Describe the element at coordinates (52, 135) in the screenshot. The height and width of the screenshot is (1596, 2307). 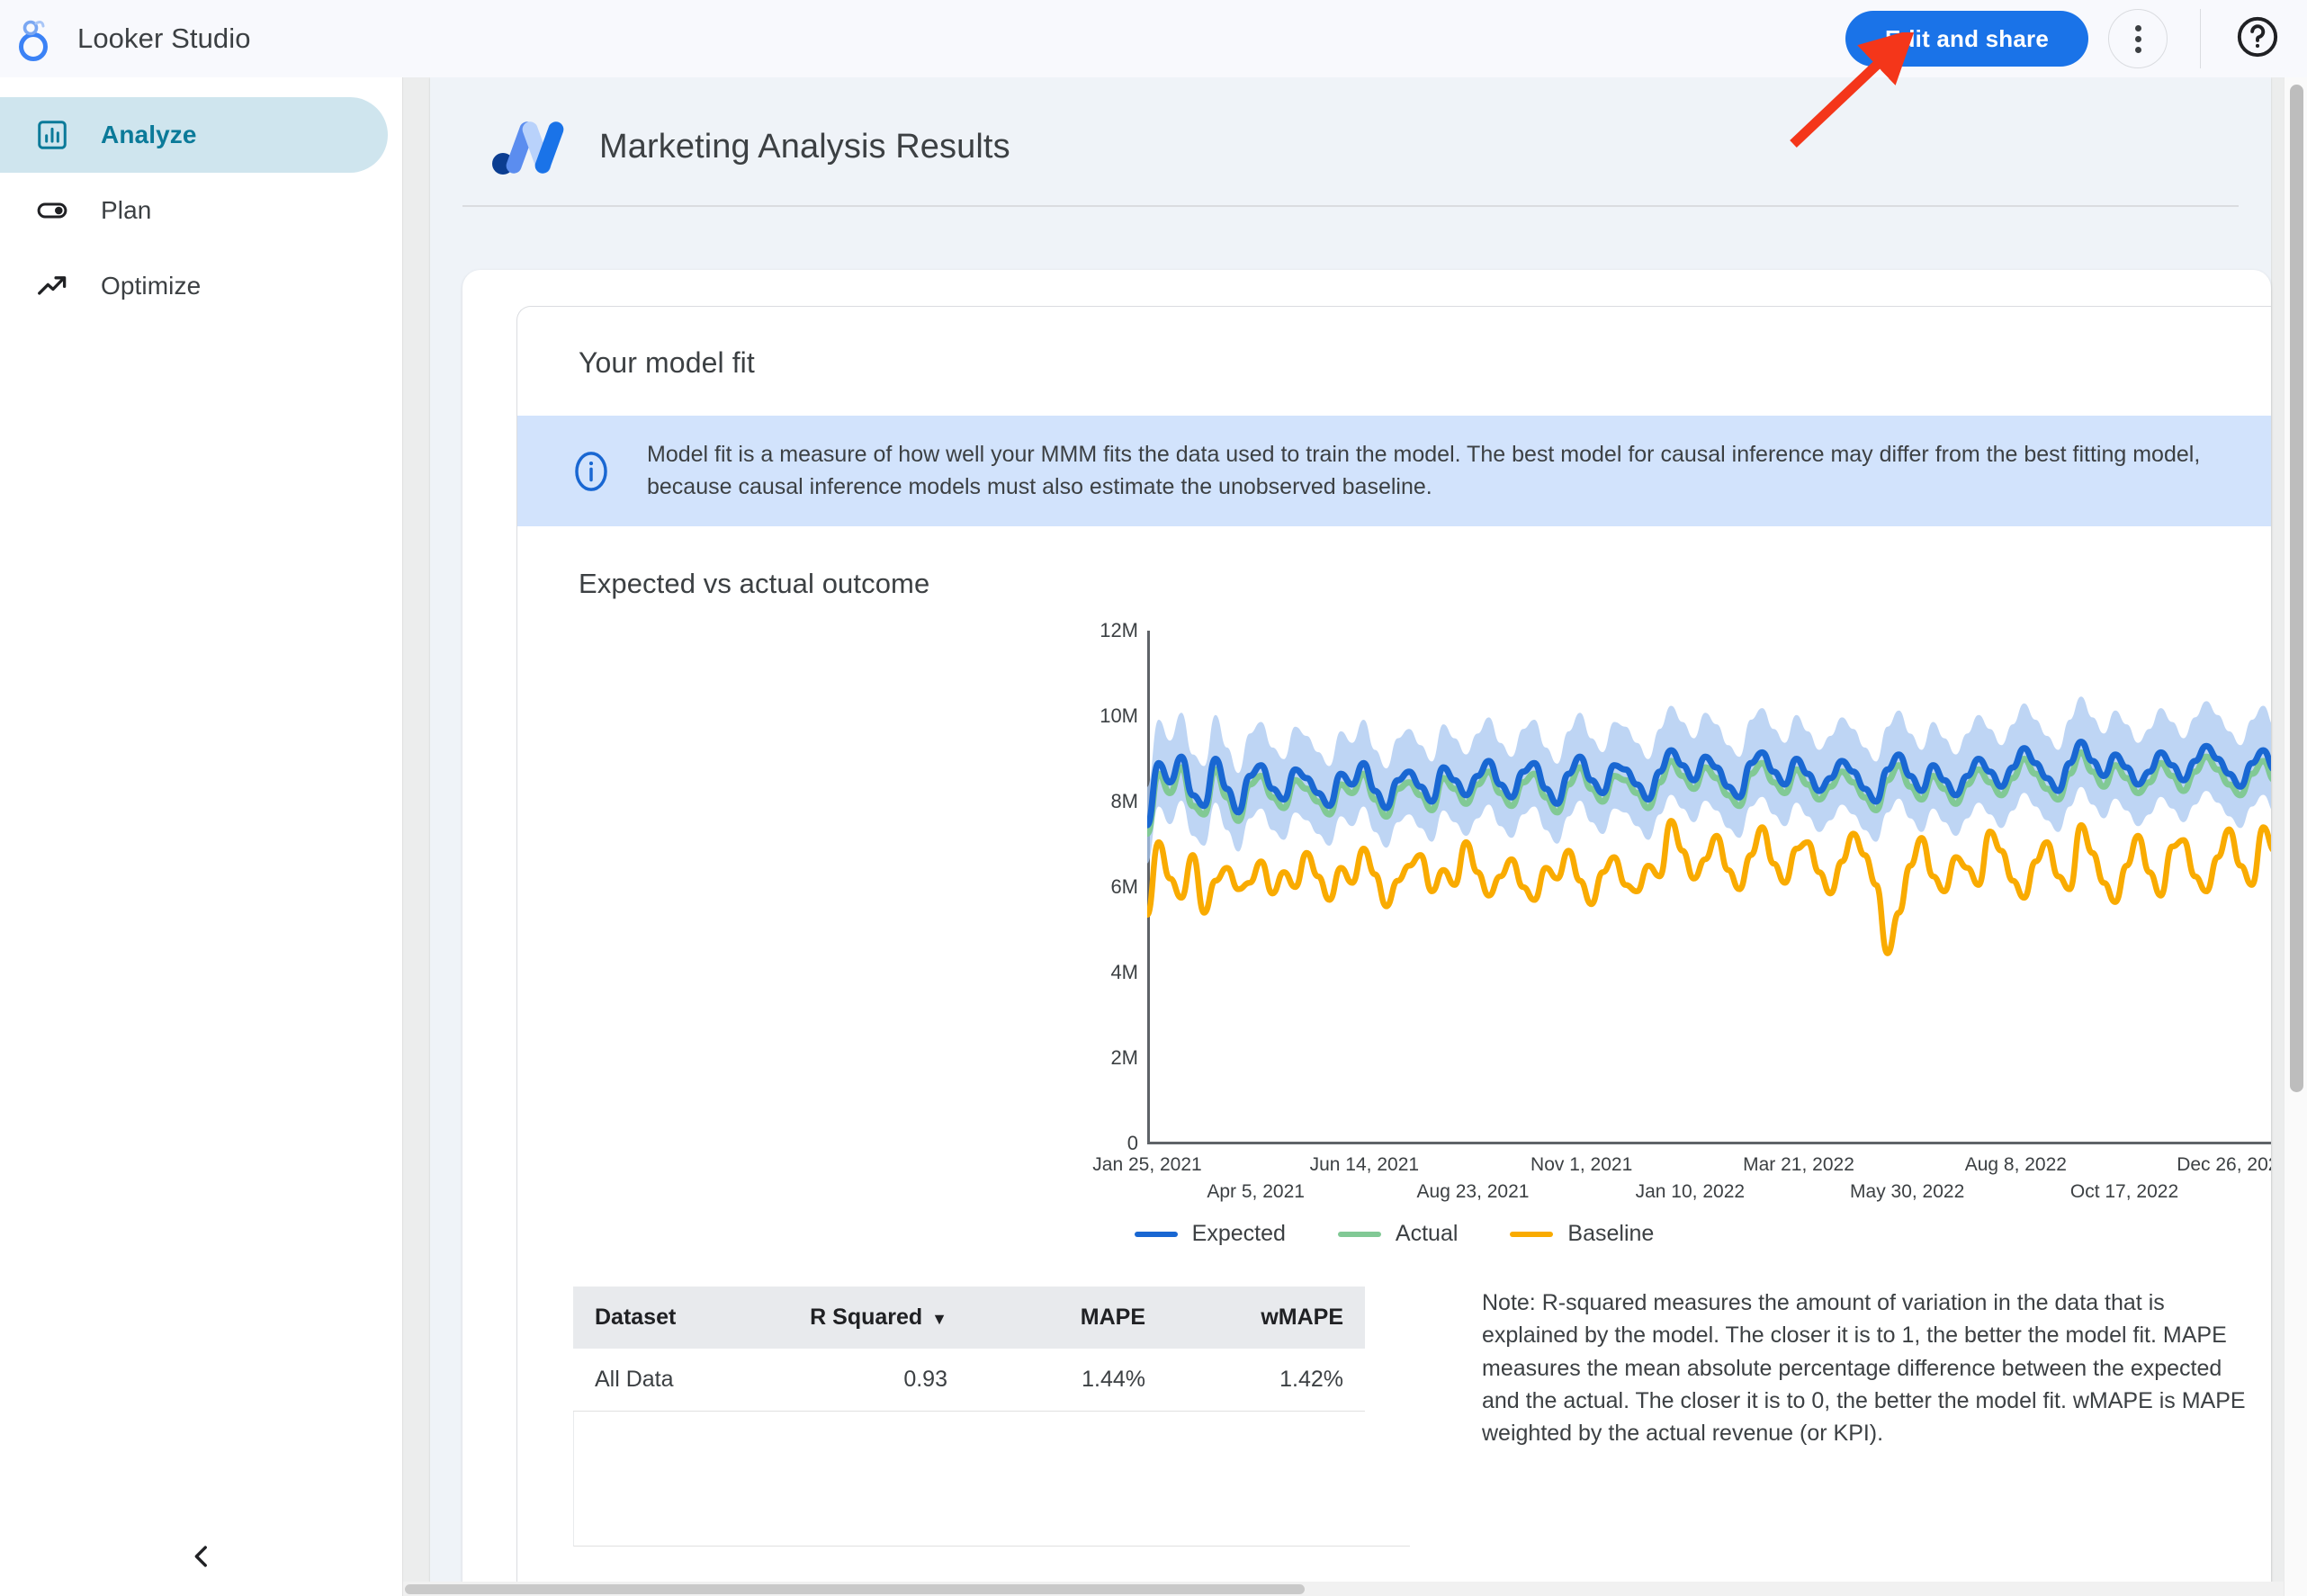
I see `bar-chart-icon` at that location.